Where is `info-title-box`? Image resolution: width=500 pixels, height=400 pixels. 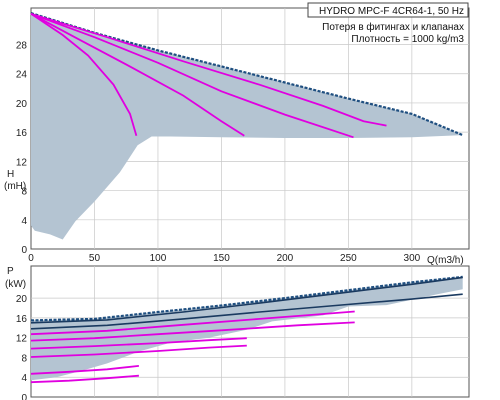
info-title-box is located at coordinates (388, 10).